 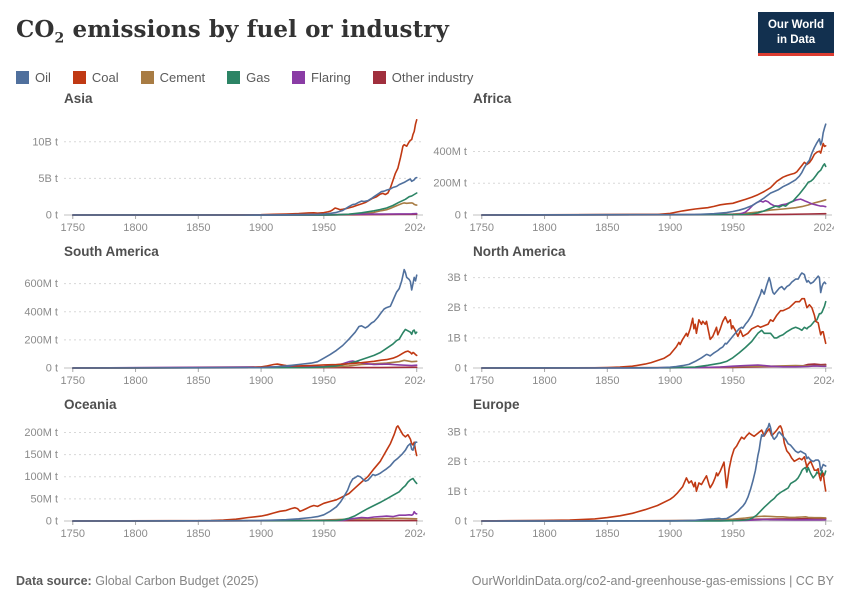 What do you see at coordinates (45, 142) in the screenshot?
I see `y-tick-label: 10B t` at bounding box center [45, 142].